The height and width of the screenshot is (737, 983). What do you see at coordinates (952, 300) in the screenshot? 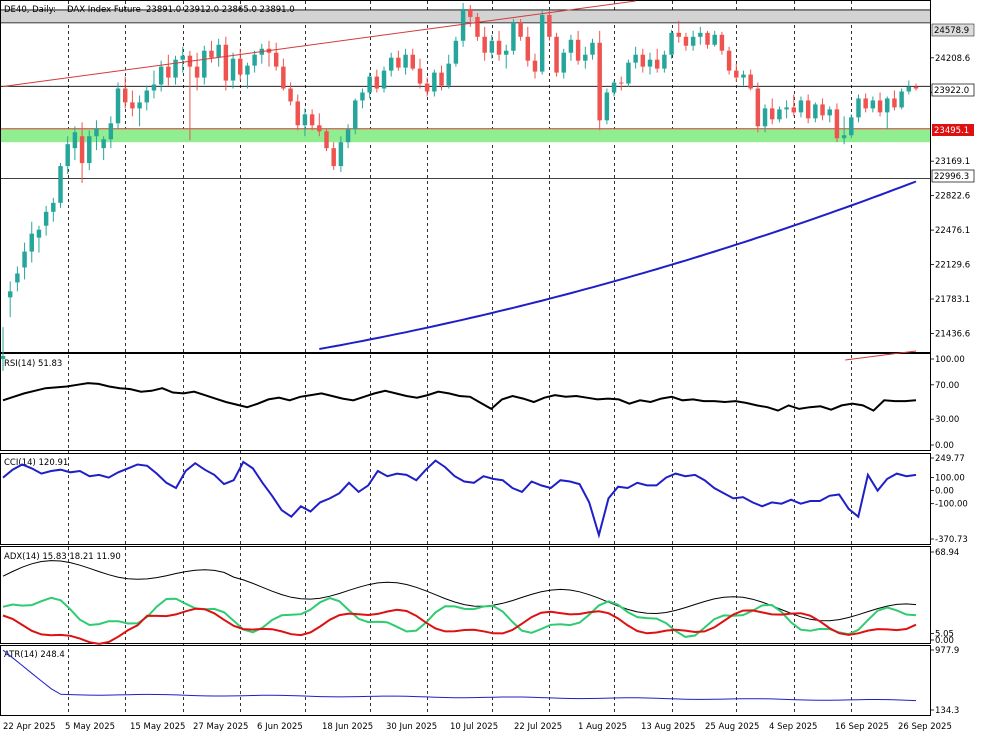
I see `price-tick-label: 21783.1` at bounding box center [952, 300].